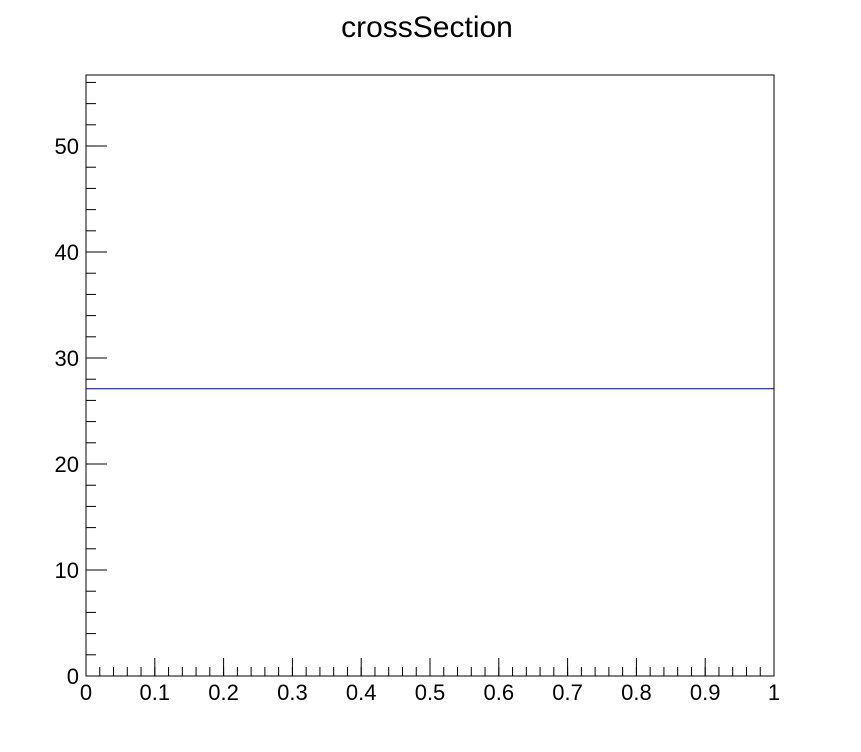 Image resolution: width=861 pixels, height=752 pixels. Describe the element at coordinates (86, 692) in the screenshot. I see `x-tick-label: 0` at that location.